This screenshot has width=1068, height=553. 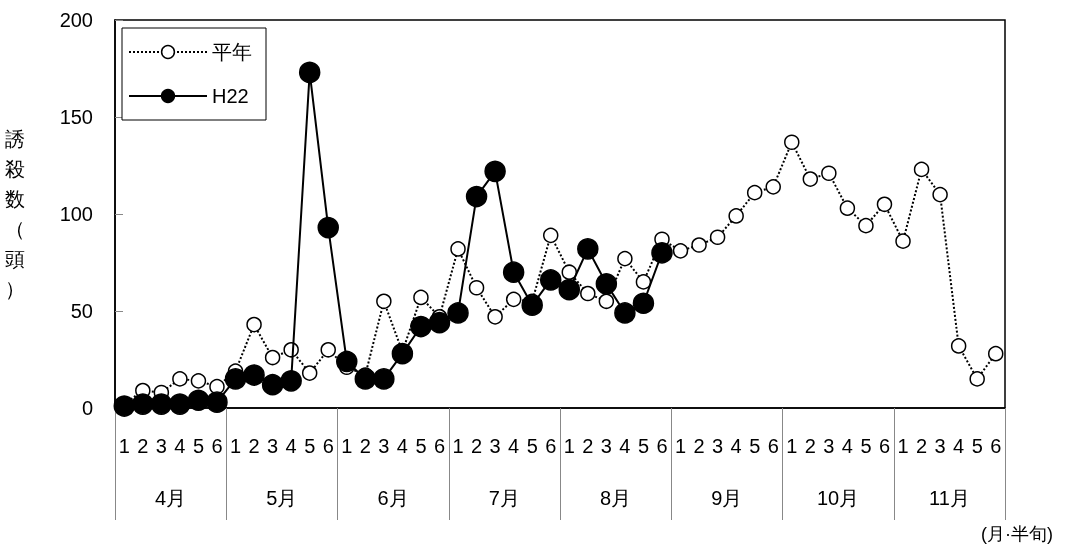 I want to click on y-tick-label: 200, so click(x=76, y=20).